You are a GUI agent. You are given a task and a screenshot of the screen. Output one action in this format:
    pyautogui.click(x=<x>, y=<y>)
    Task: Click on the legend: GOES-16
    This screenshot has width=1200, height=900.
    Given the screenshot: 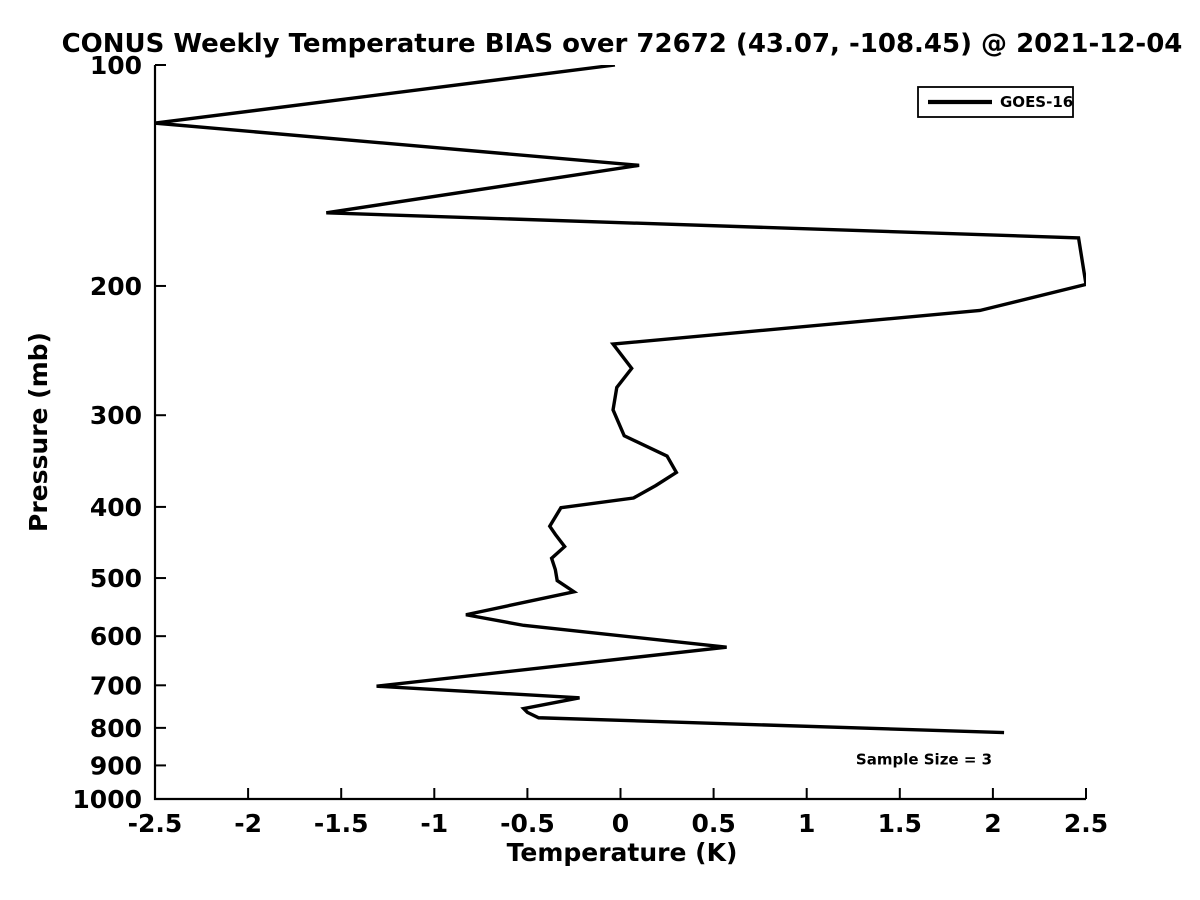 What is the action you would take?
    pyautogui.click(x=995, y=102)
    